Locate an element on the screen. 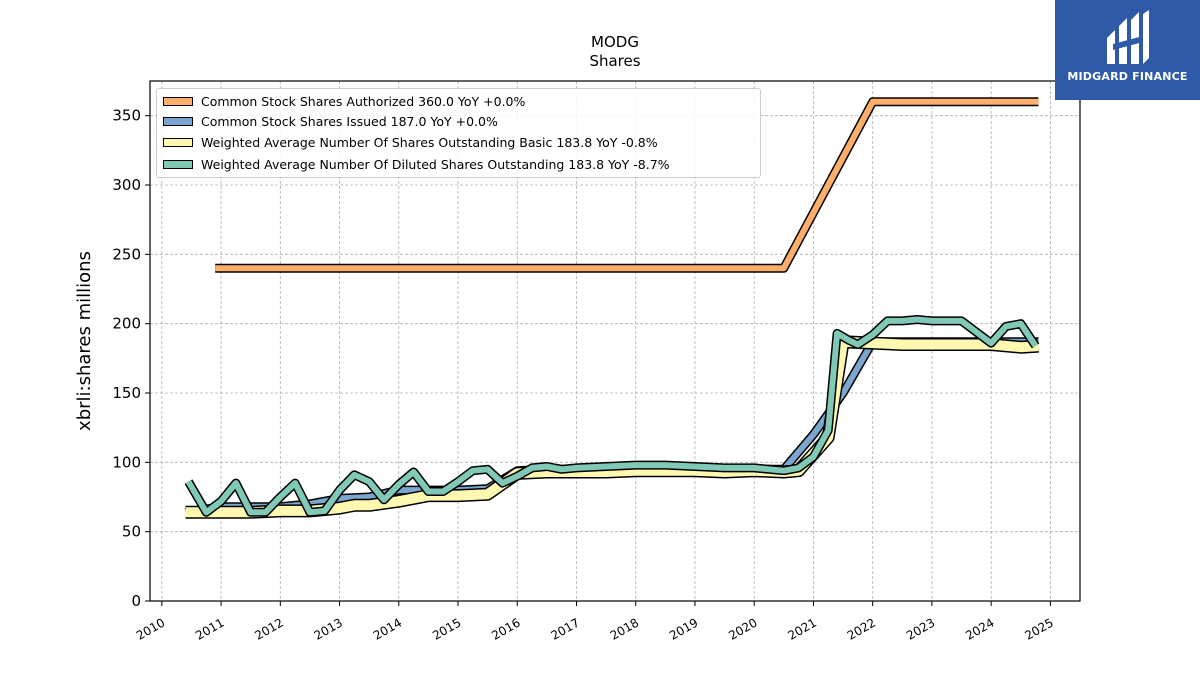 This screenshot has height=675, width=1200. y-tick-label: 0 is located at coordinates (136, 601).